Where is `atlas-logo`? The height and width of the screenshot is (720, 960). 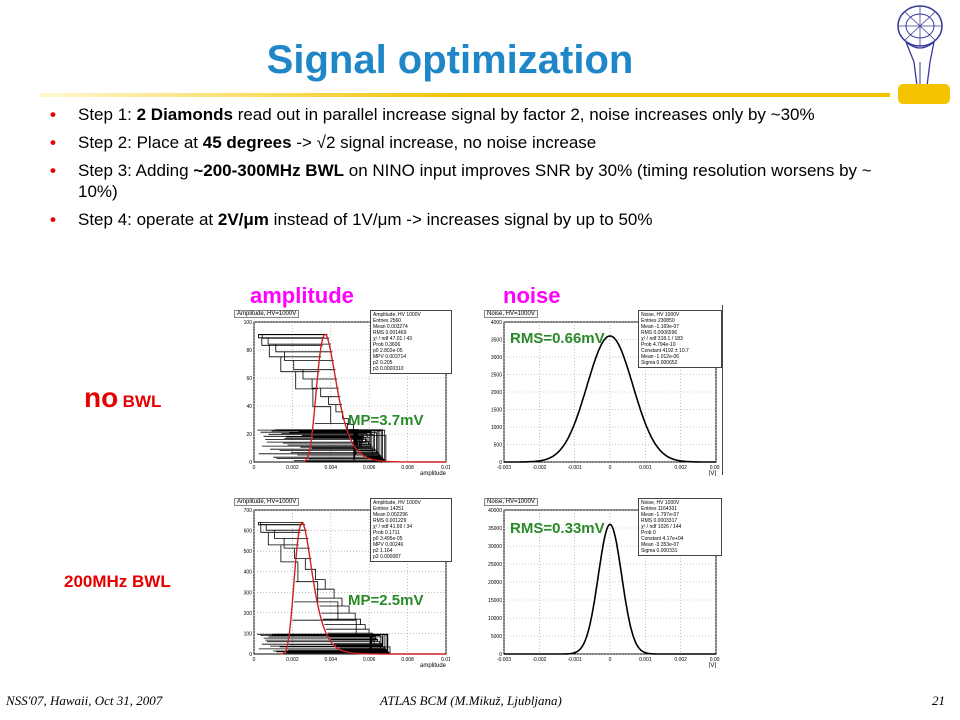 atlas-logo is located at coordinates (918, 58).